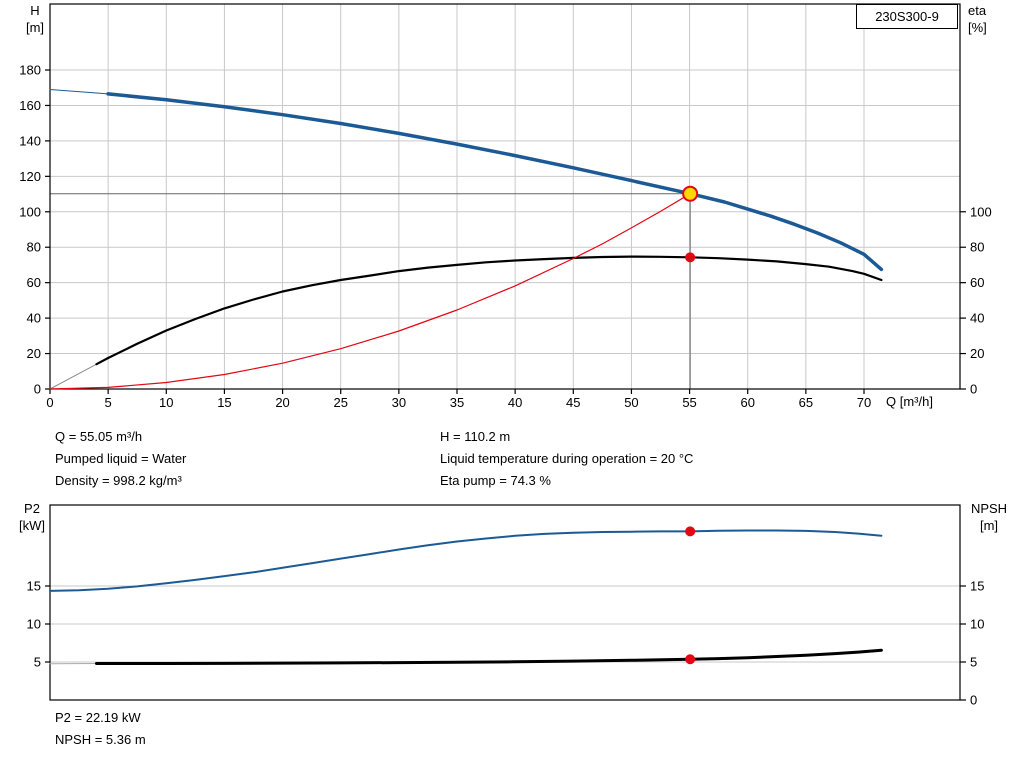 This screenshot has height=781, width=1024. Describe the element at coordinates (989, 525) in the screenshot. I see `npsh-axis-unit: [m]` at that location.